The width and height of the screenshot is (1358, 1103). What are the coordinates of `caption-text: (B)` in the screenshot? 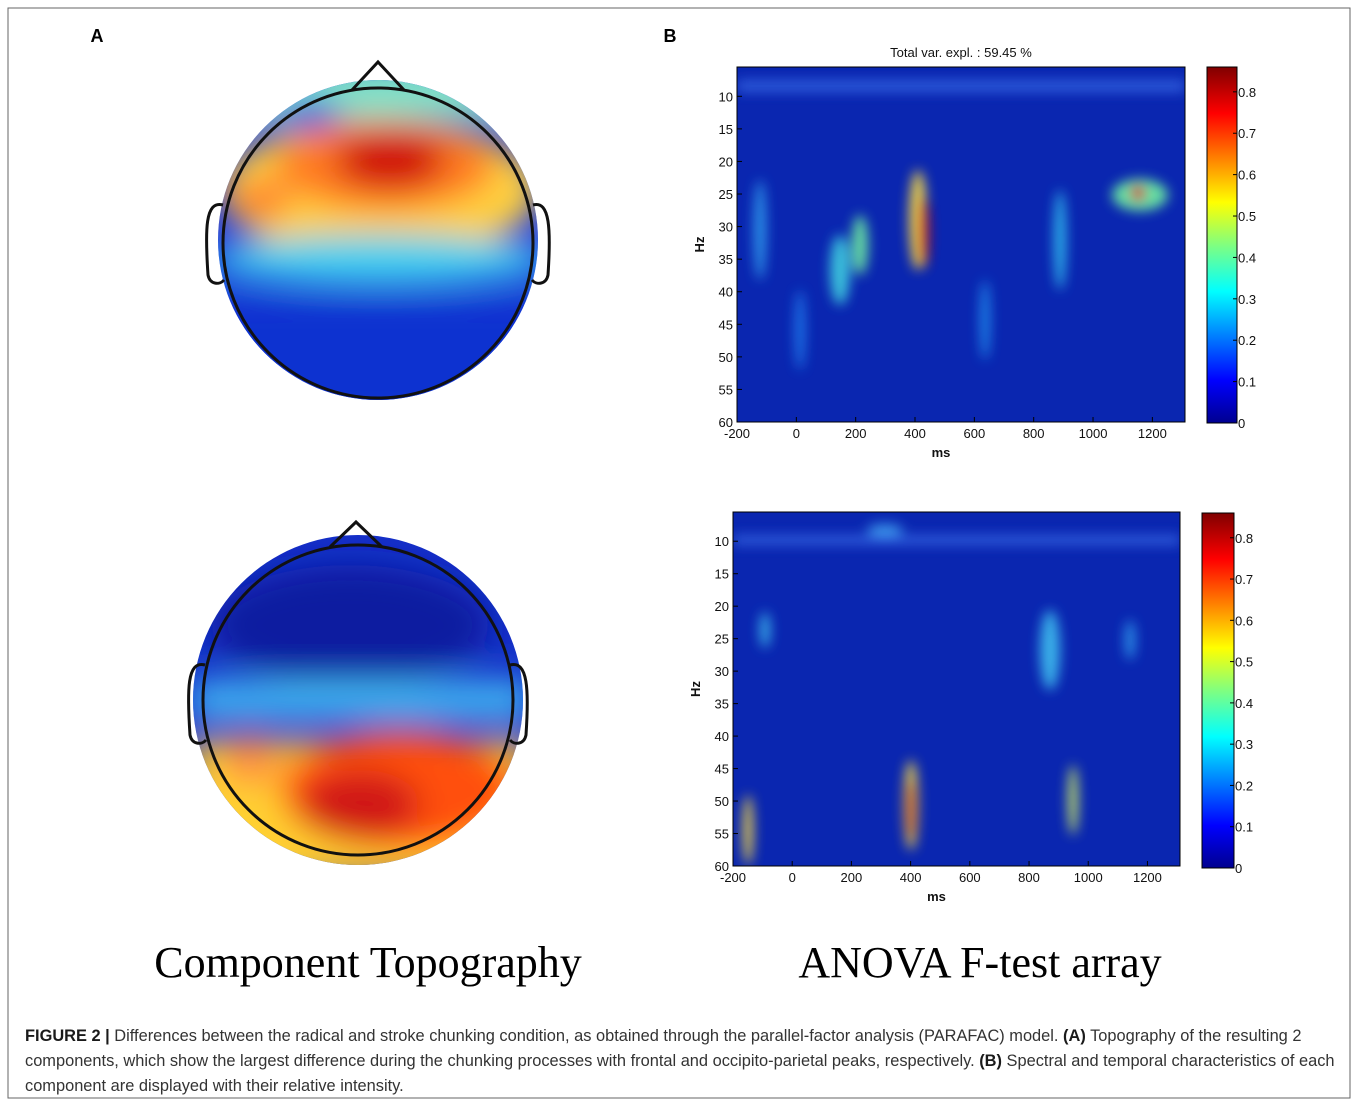 It's located at (990, 1061).